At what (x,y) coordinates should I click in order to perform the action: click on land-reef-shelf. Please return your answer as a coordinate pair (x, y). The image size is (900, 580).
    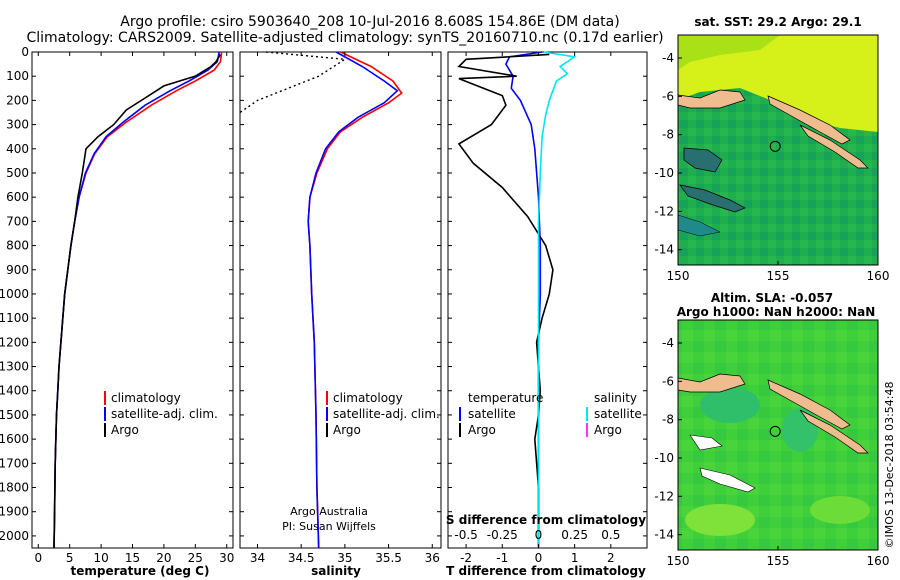
    Looking at the image, I should click on (712, 198).